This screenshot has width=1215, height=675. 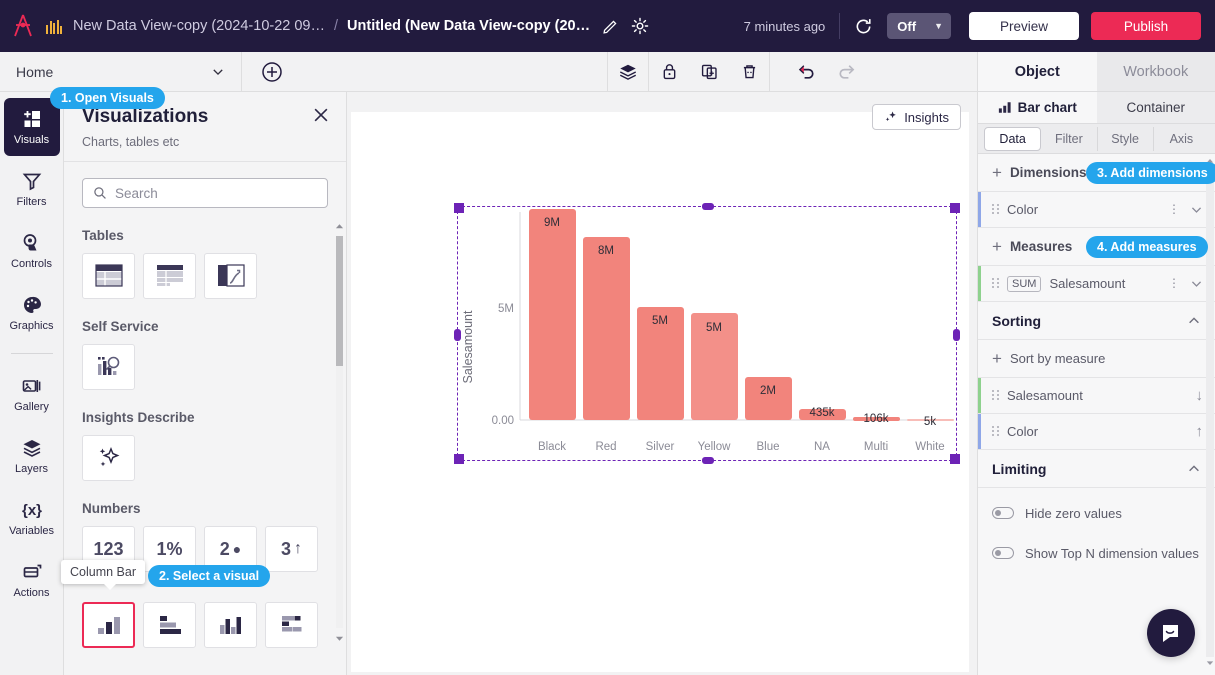 I want to click on measure-field-salesamount: SUM Salesamount ⋮, so click(x=1096, y=284).